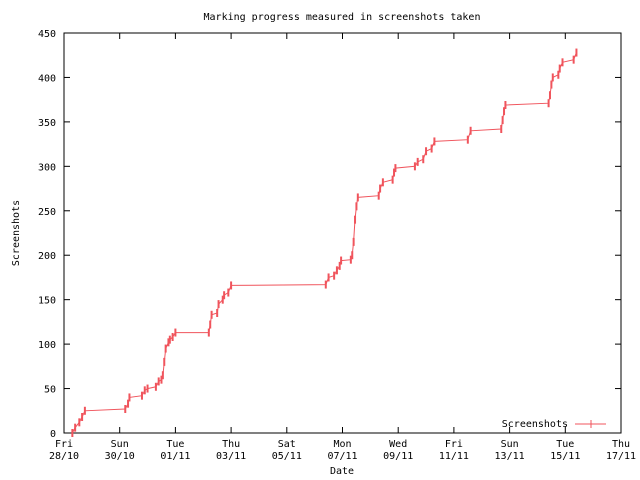 Image resolution: width=640 pixels, height=480 pixels. What do you see at coordinates (47, 256) in the screenshot?
I see `y-tick-label: 200` at bounding box center [47, 256].